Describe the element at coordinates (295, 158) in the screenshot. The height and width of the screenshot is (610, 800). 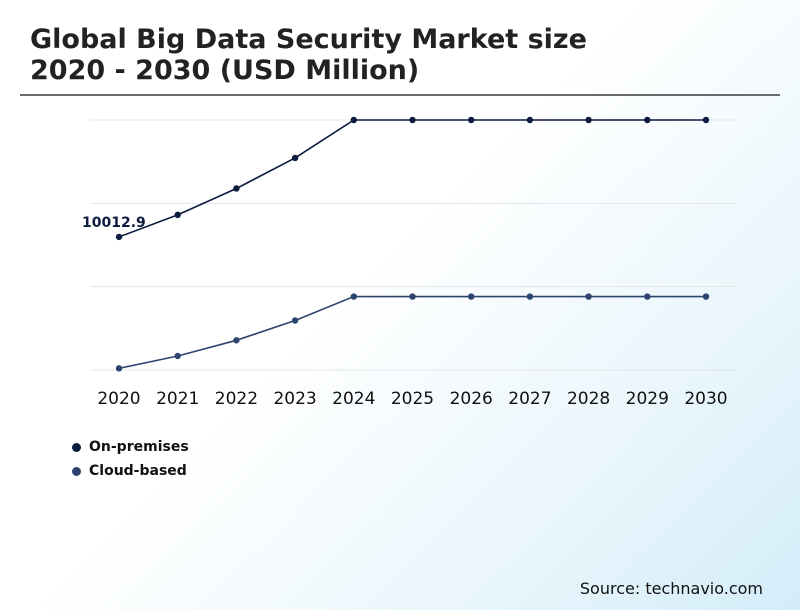
I see `data-point-on-premises-2023` at that location.